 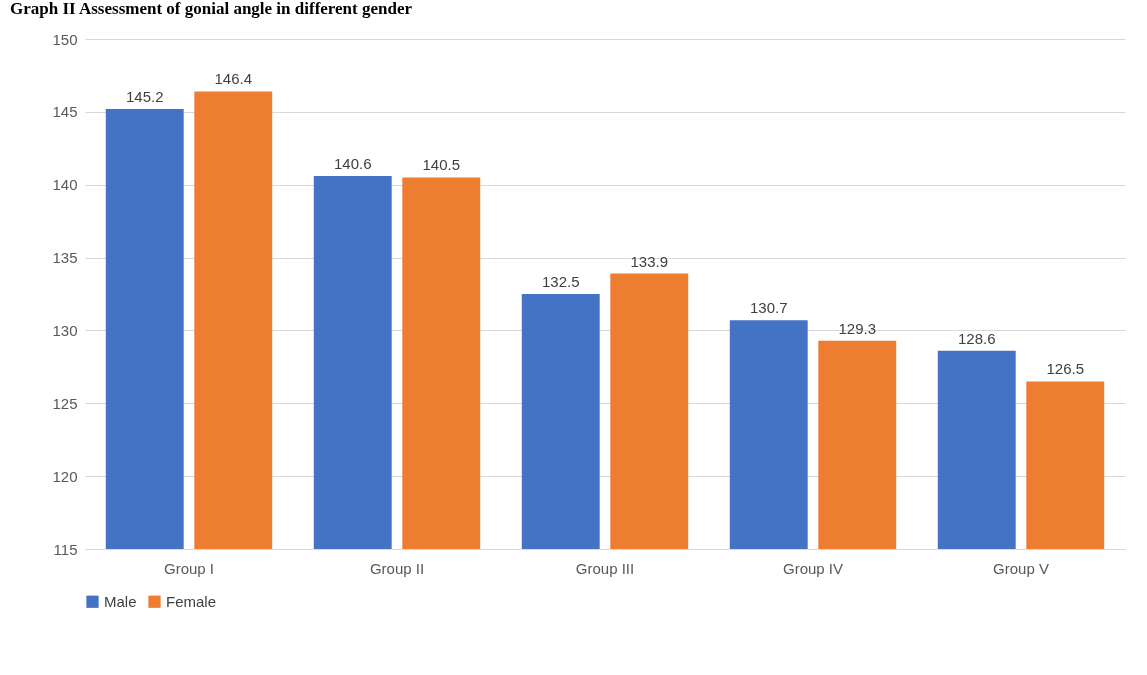 What do you see at coordinates (352, 163) in the screenshot?
I see `data-label: 140.6` at bounding box center [352, 163].